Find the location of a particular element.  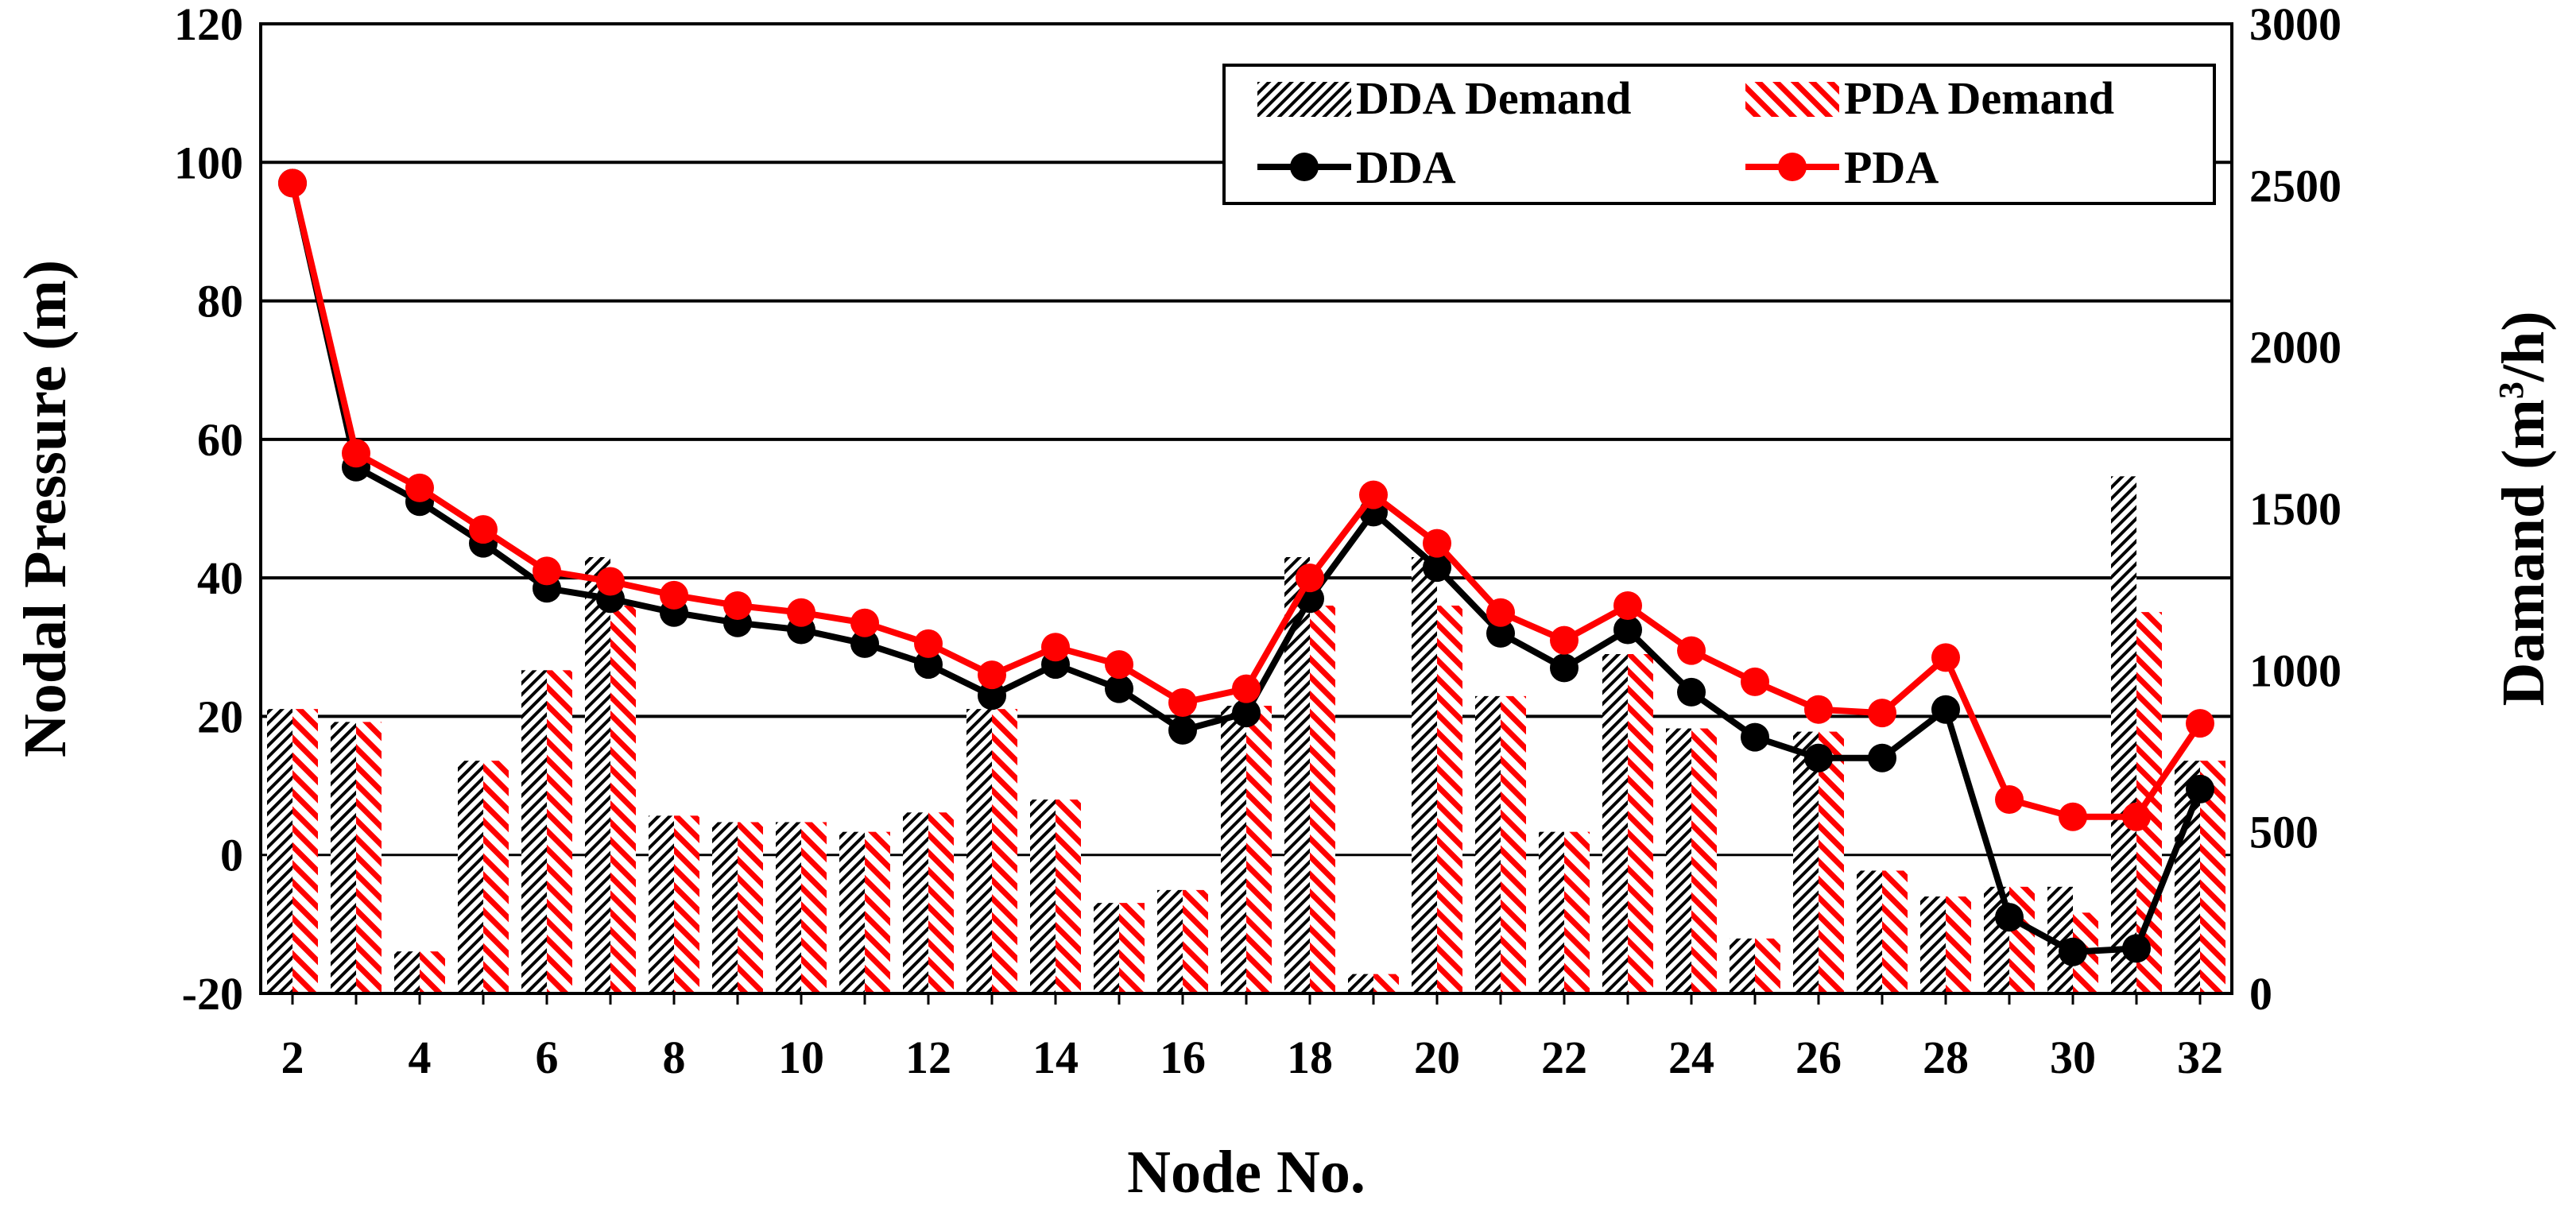

legend-marker-pda is located at coordinates (1792, 167).